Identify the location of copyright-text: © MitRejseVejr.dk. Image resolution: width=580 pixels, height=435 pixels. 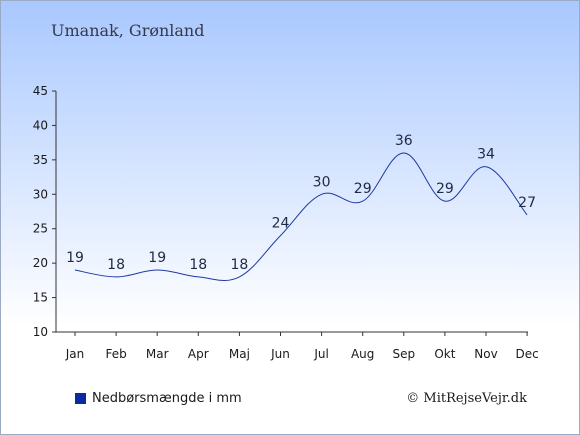
(466, 398).